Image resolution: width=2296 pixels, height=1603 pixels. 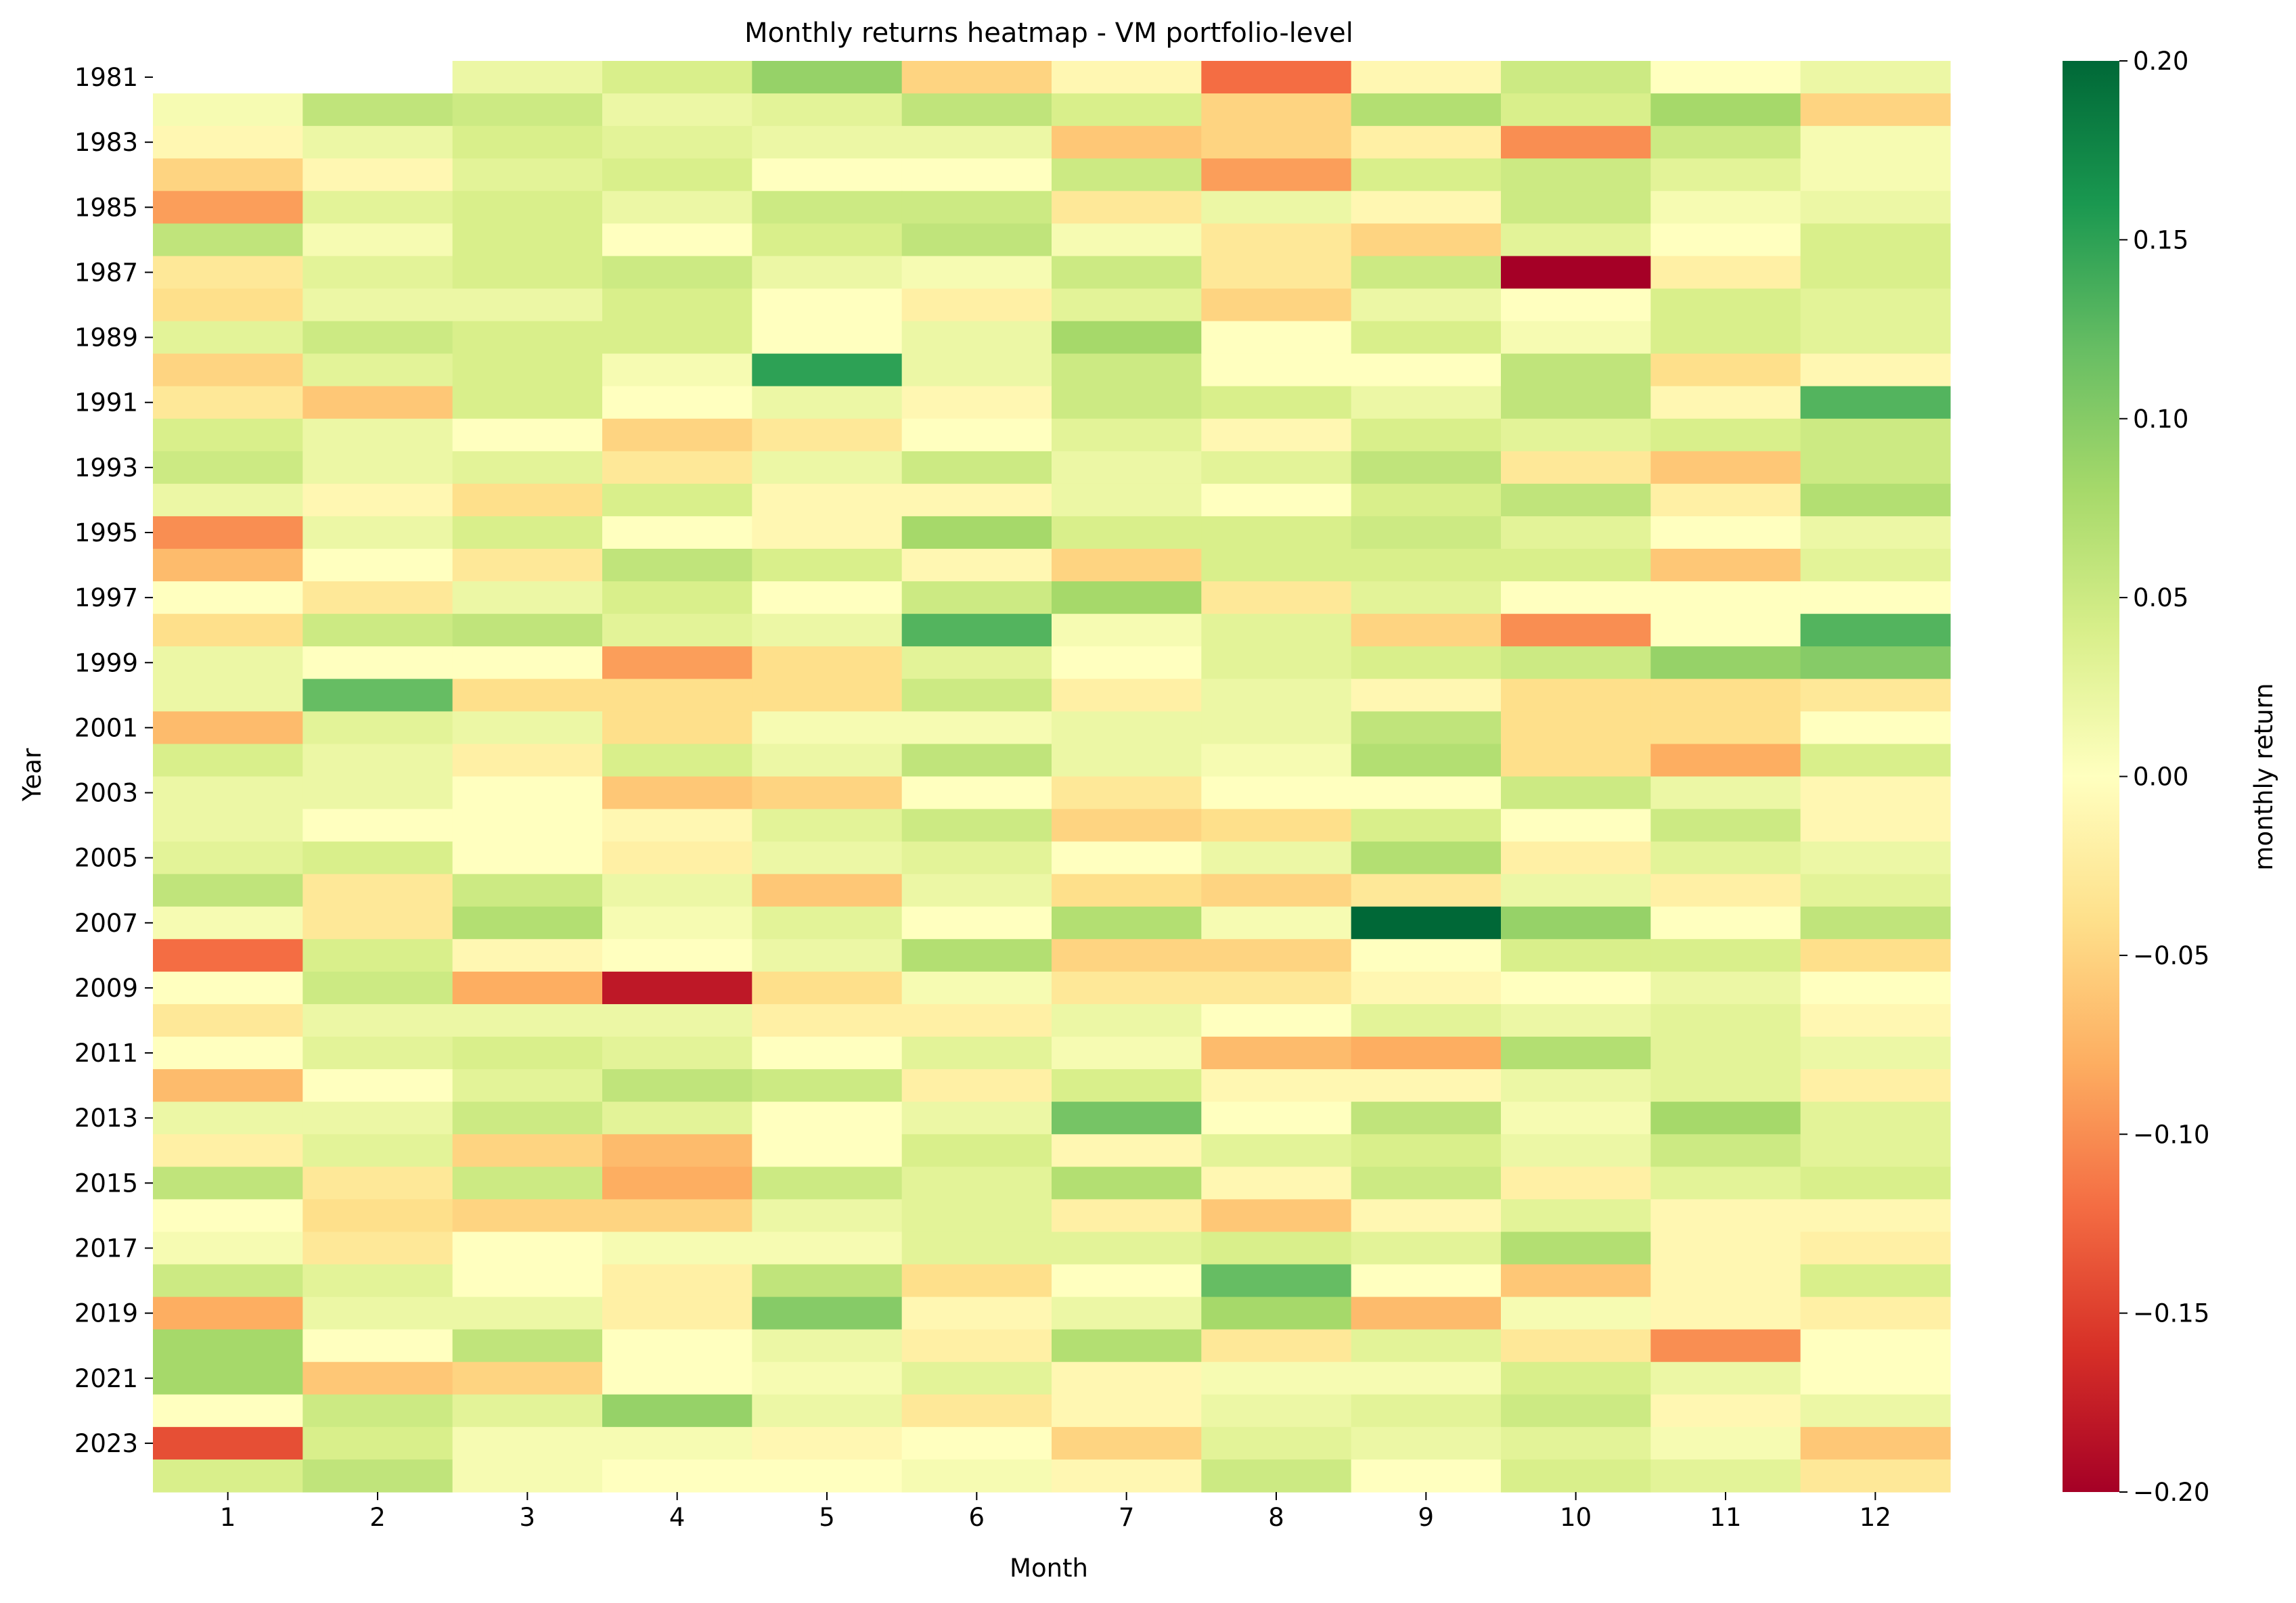 I want to click on colorbar-tick-label: −0.10, so click(x=2171, y=1134).